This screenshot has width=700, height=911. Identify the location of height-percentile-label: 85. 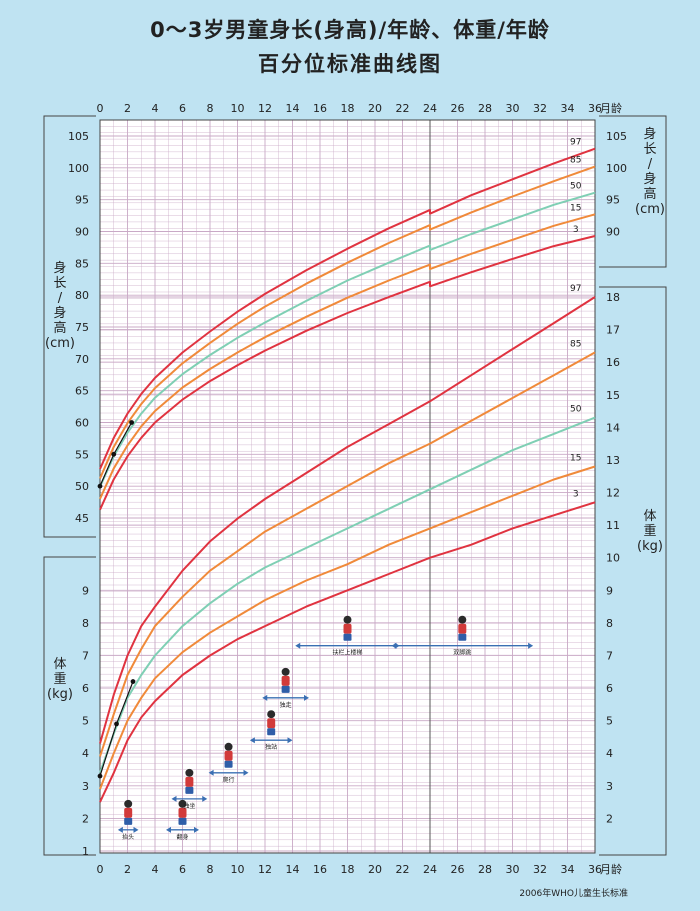
(575, 161).